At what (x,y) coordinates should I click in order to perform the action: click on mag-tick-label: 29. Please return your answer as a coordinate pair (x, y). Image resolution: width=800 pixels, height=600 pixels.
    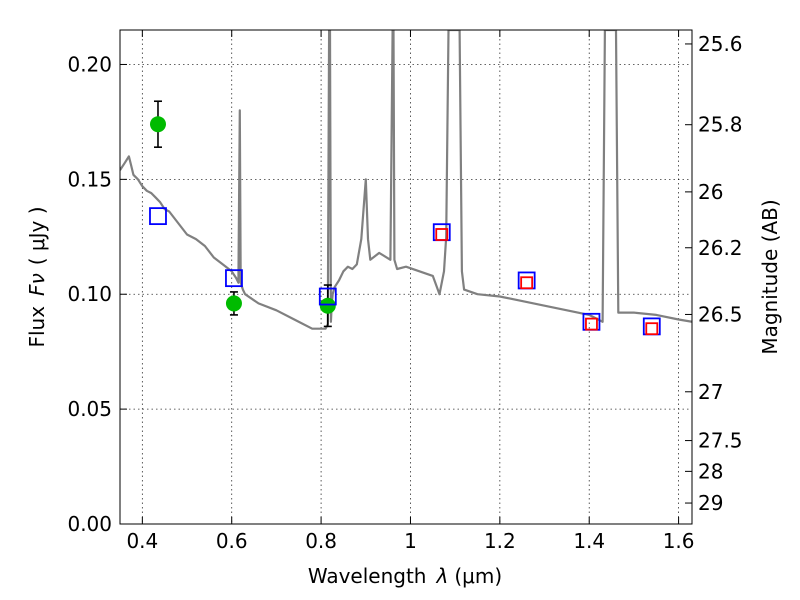
    Looking at the image, I should click on (710, 503).